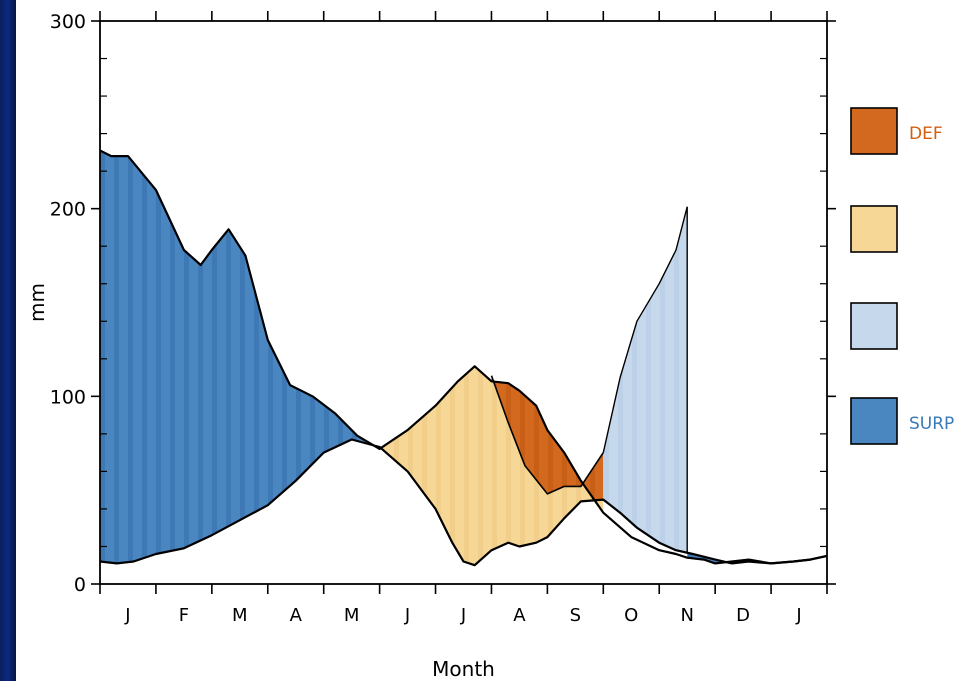 This screenshot has width=973, height=681. Describe the element at coordinates (463, 669) in the screenshot. I see `x-axis-label: Month` at that location.